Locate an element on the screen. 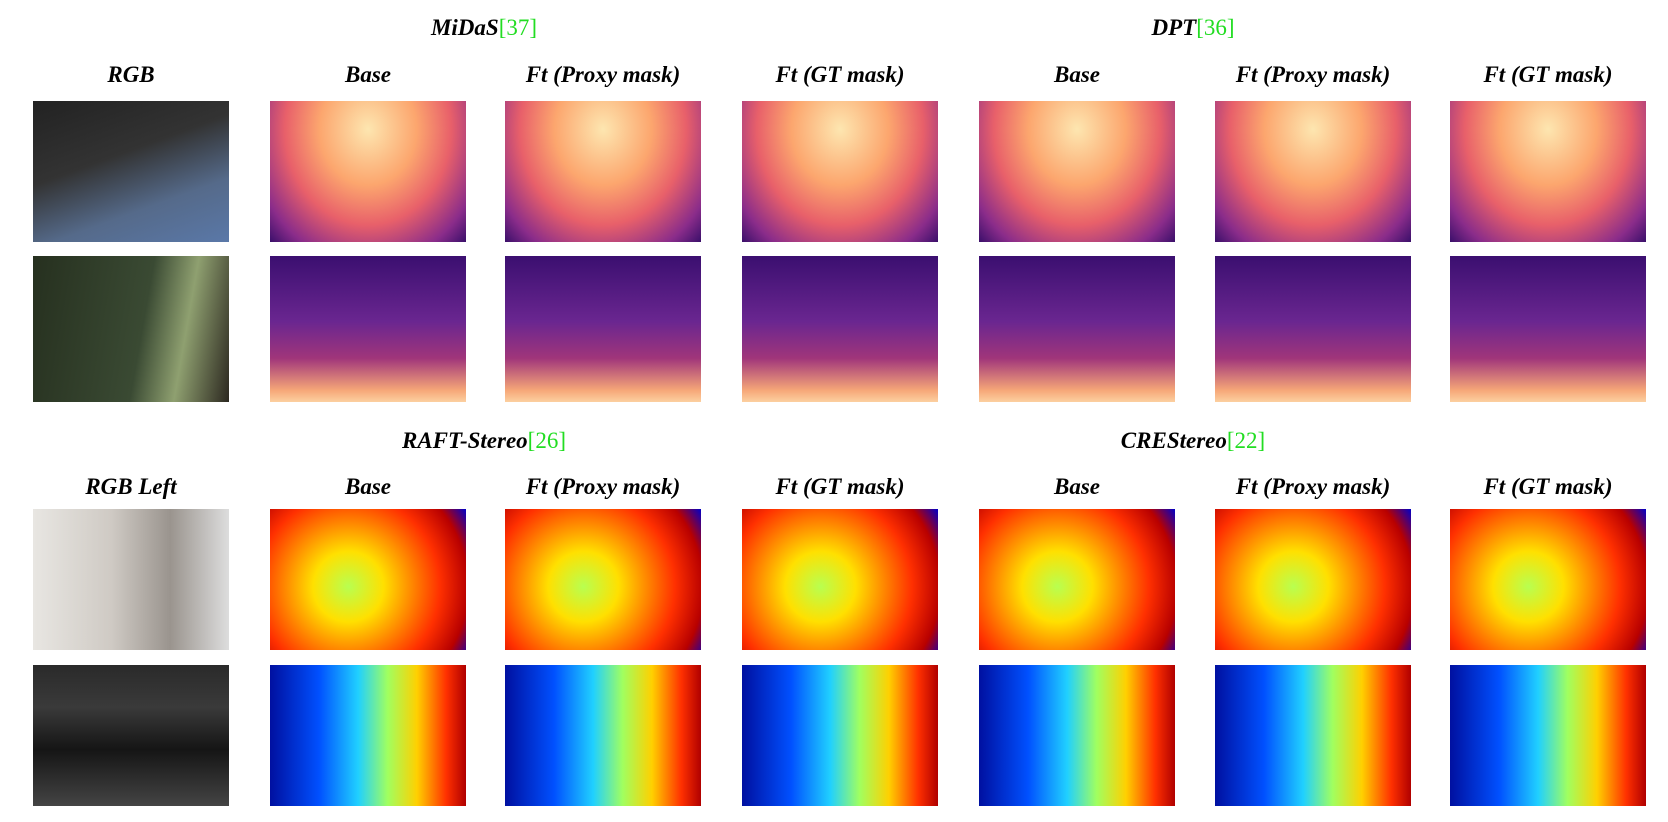  method-name: RAFT-Stereo is located at coordinates (465, 440).